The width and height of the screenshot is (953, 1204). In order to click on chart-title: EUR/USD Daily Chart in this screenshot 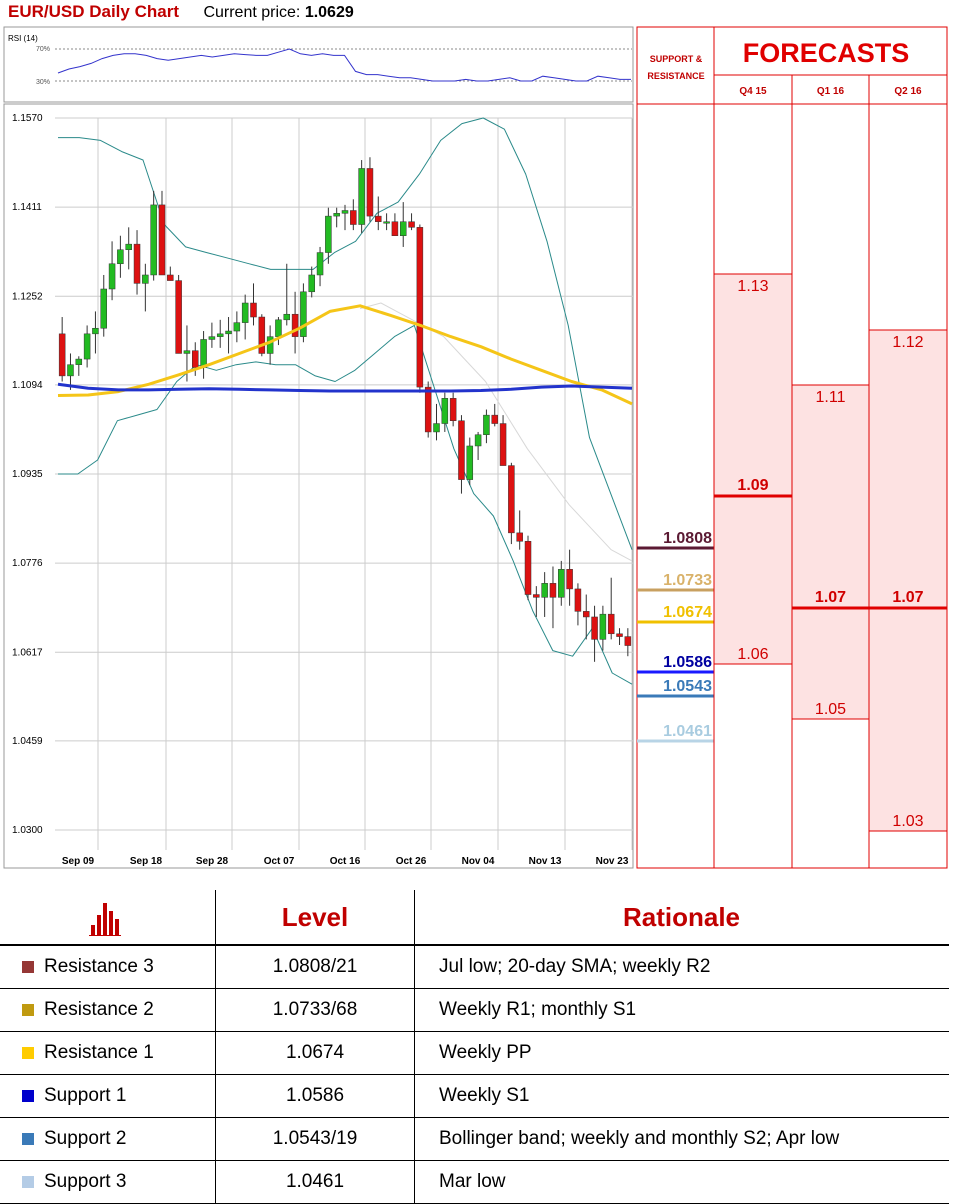, I will do `click(93, 11)`.